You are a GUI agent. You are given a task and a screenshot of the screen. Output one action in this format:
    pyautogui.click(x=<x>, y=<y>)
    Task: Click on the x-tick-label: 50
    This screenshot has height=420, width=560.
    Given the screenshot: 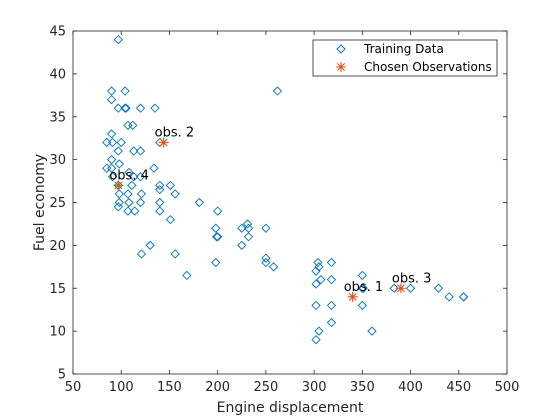 What is the action you would take?
    pyautogui.click(x=73, y=387)
    